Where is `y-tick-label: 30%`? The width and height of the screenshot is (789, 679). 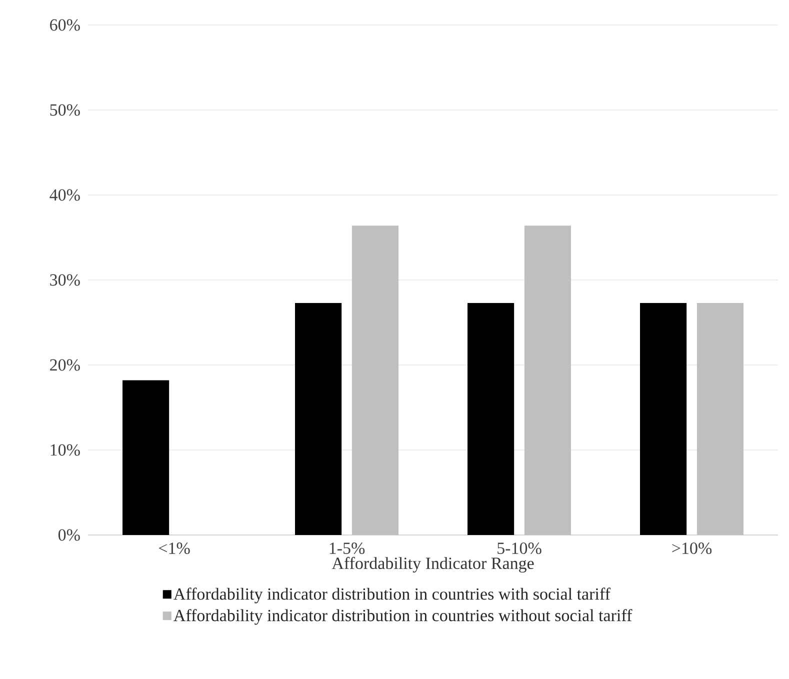
y-tick-label: 30% is located at coordinates (65, 280).